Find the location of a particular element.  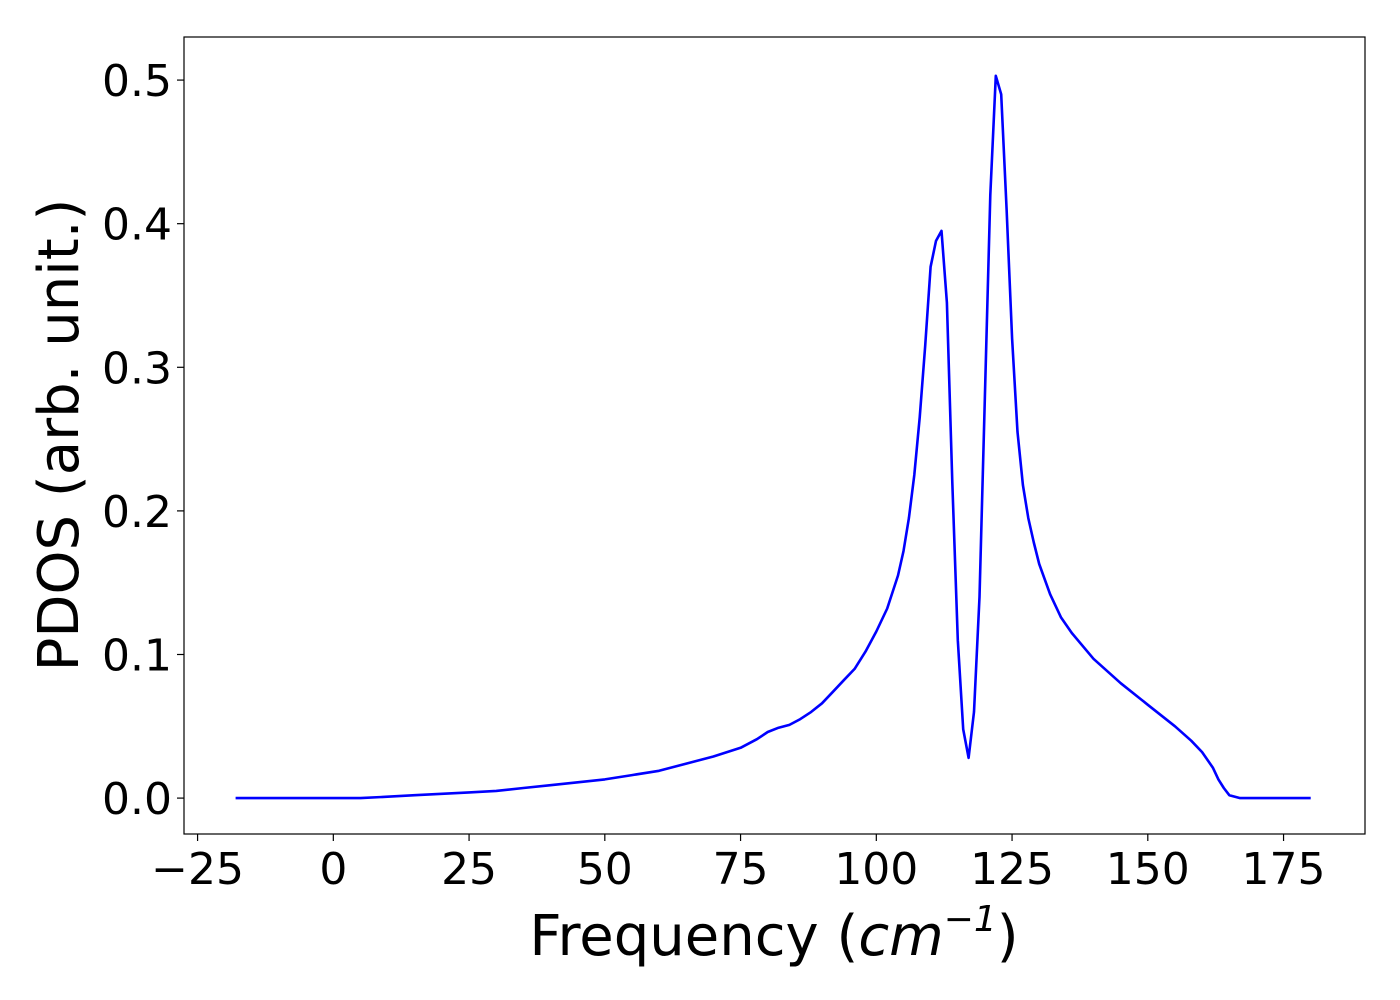

x-tick-label: 150 is located at coordinates (1148, 869).